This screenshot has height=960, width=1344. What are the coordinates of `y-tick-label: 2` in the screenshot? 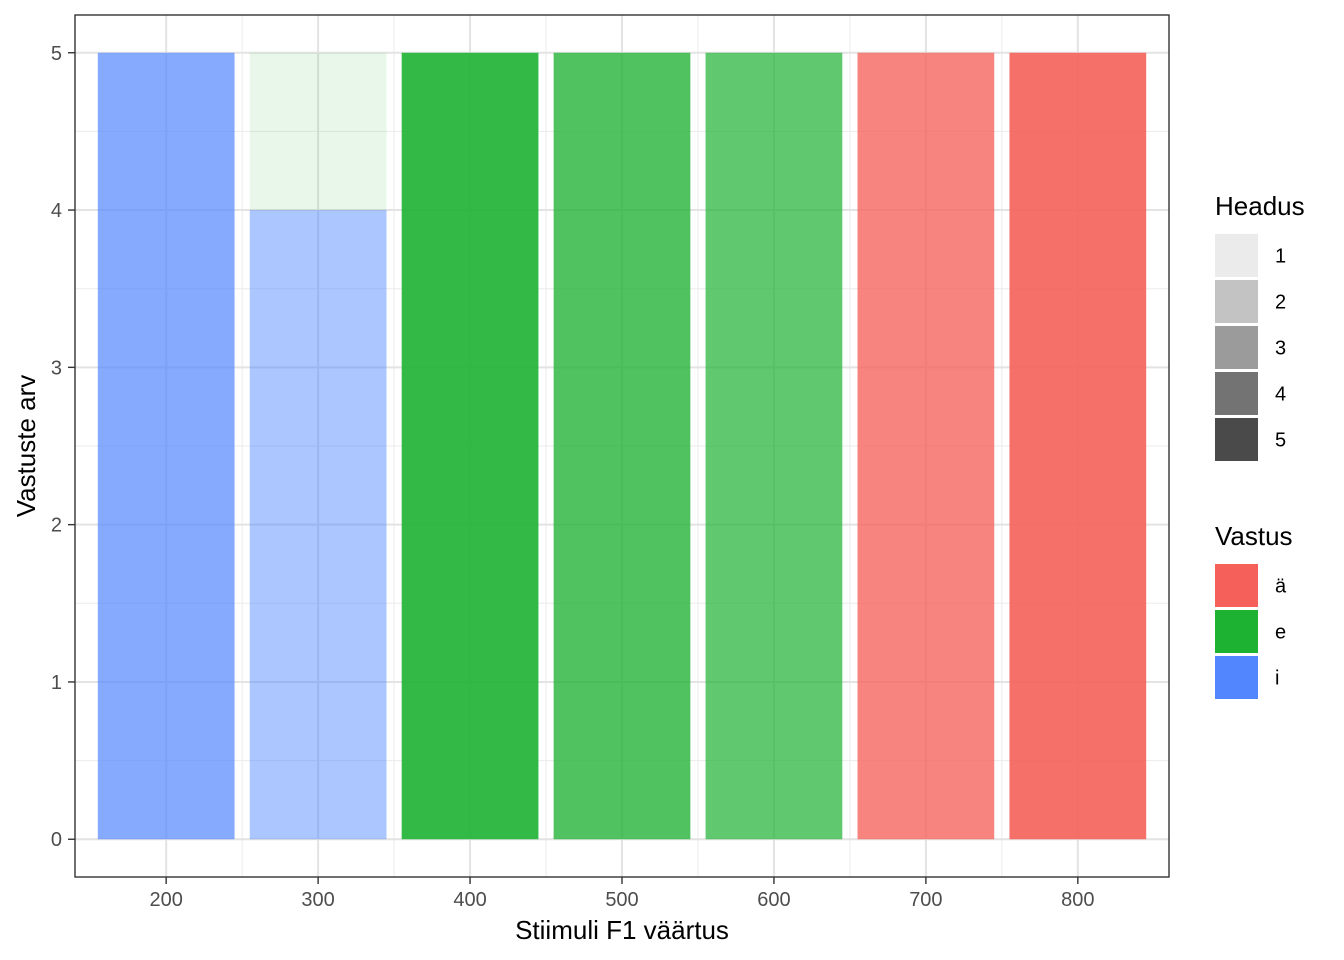 It's located at (56, 526).